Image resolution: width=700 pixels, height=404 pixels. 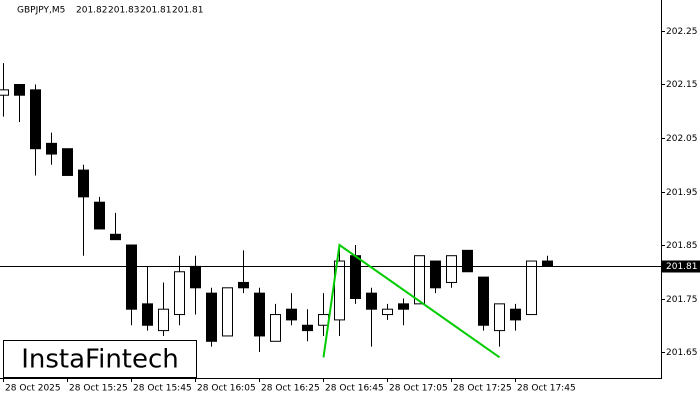 What do you see at coordinates (354, 389) in the screenshot?
I see `x-tick-label: 28 Oct 16:45` at bounding box center [354, 389].